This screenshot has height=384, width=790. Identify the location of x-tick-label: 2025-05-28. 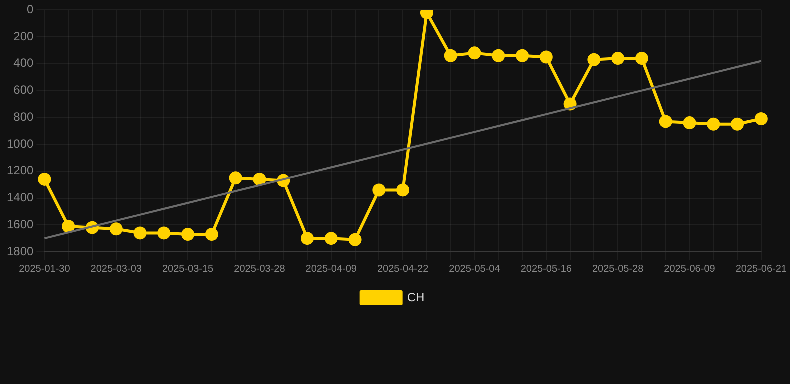
(618, 269).